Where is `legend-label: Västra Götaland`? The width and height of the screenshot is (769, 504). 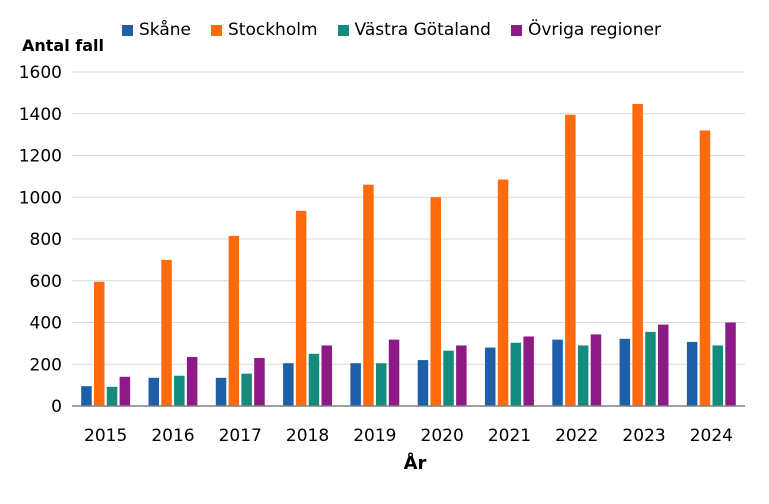 legend-label: Västra Götaland is located at coordinates (422, 30).